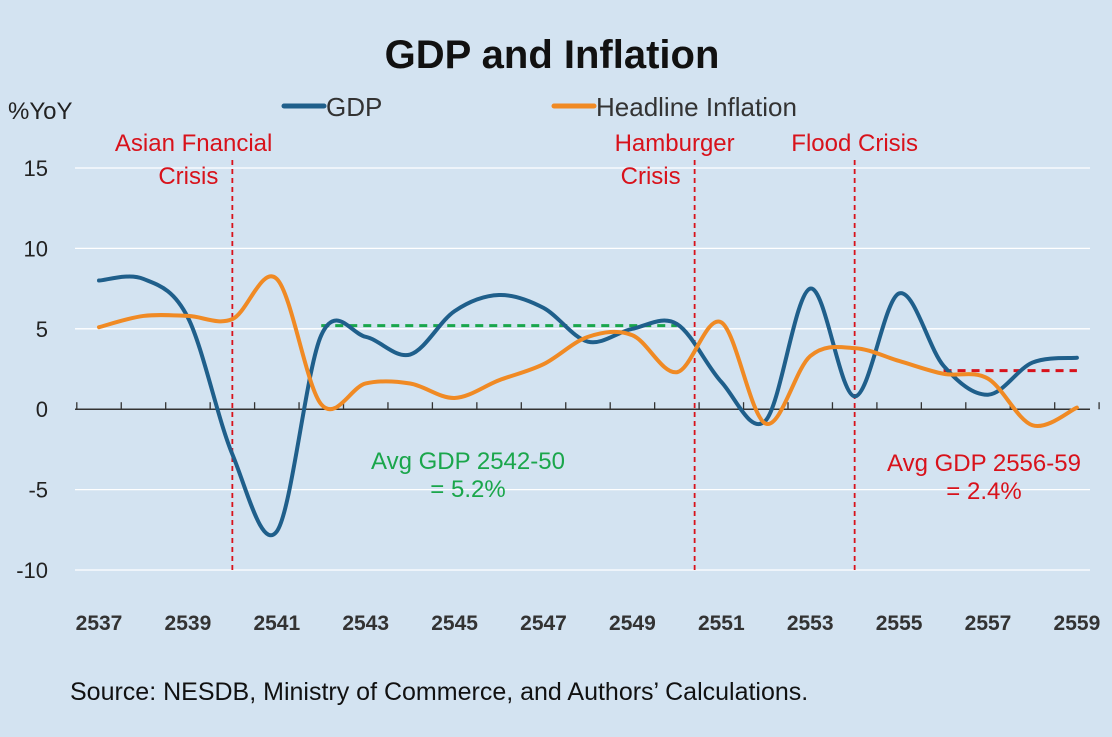  Describe the element at coordinates (354, 107) in the screenshot. I see `legend-label: GDP` at that location.